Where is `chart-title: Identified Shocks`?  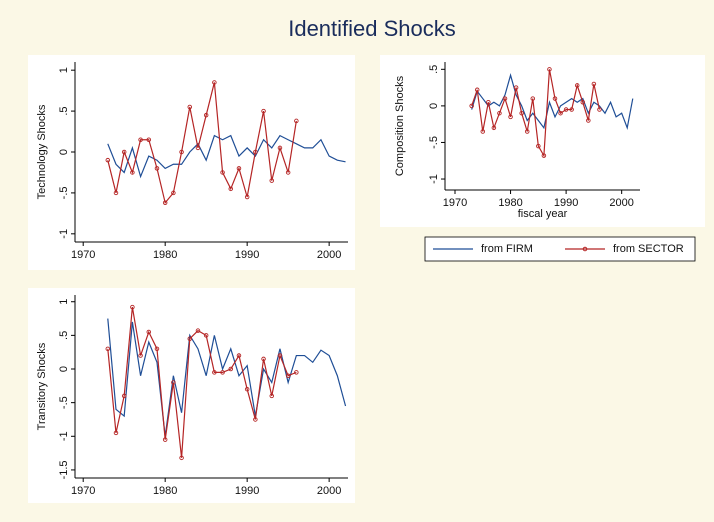
chart-title: Identified Shocks is located at coordinates (372, 28).